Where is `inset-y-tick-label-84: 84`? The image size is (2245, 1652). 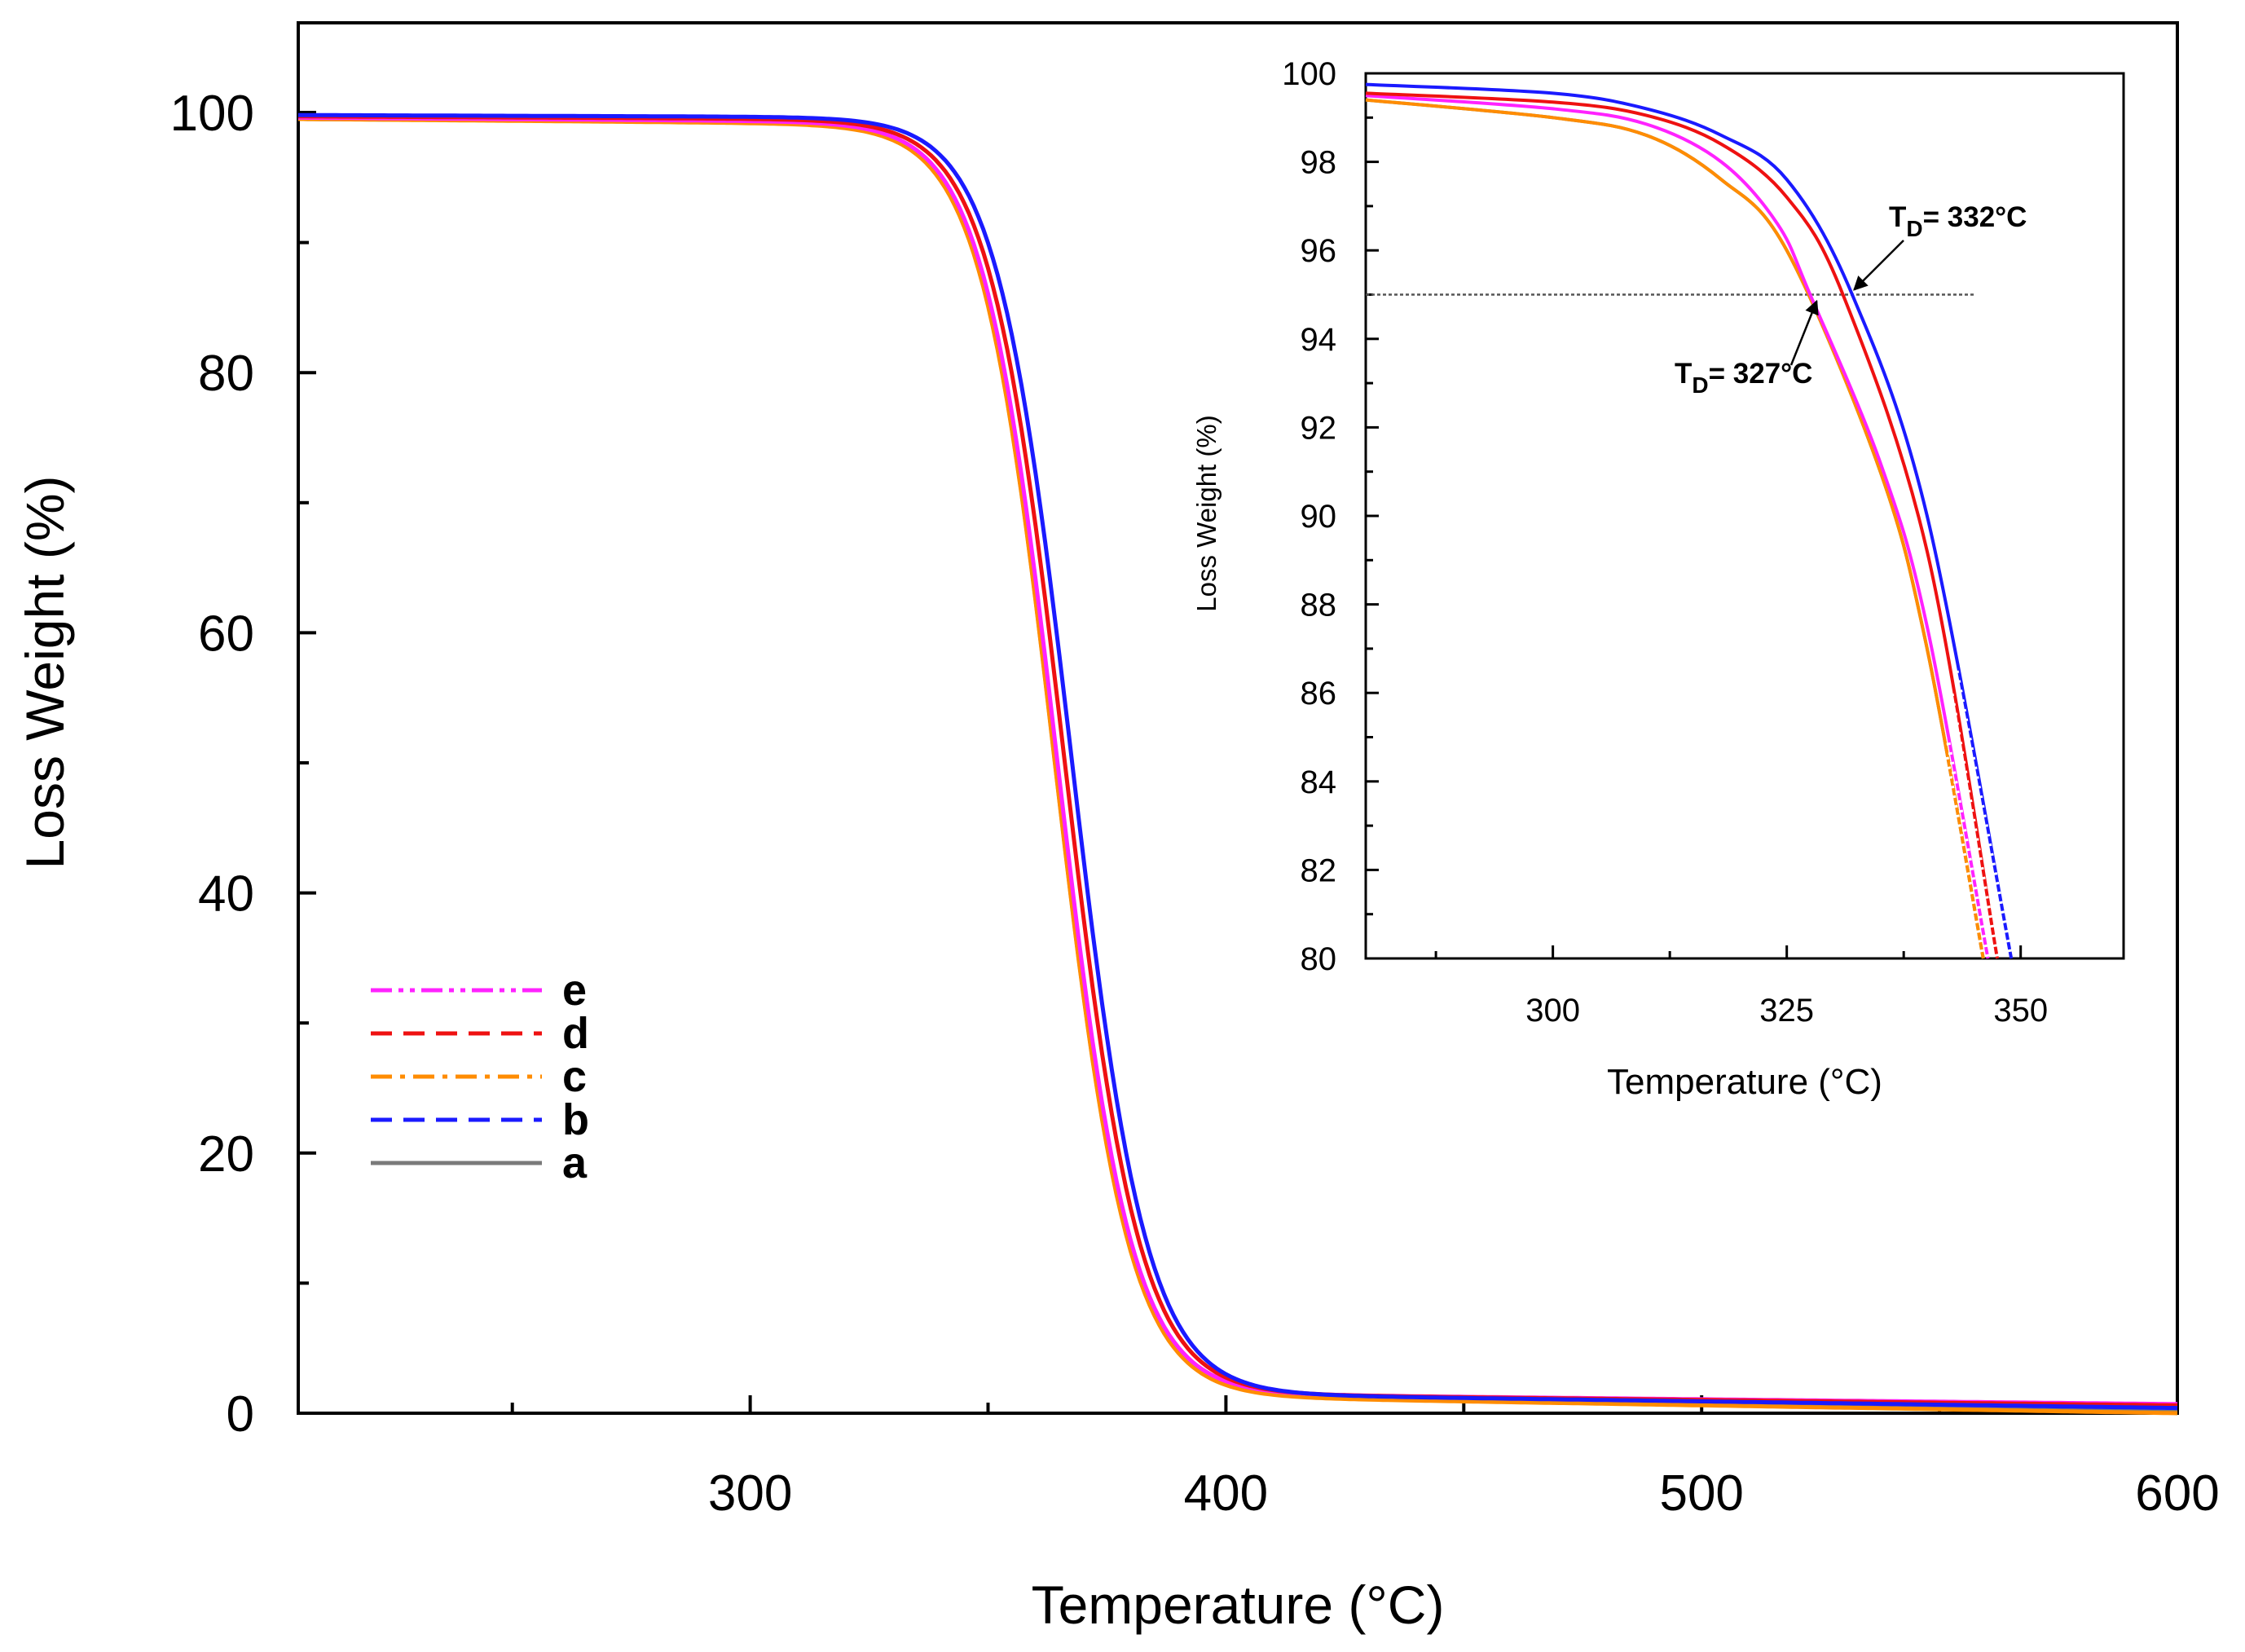 inset-y-tick-label-84: 84 is located at coordinates (1319, 782).